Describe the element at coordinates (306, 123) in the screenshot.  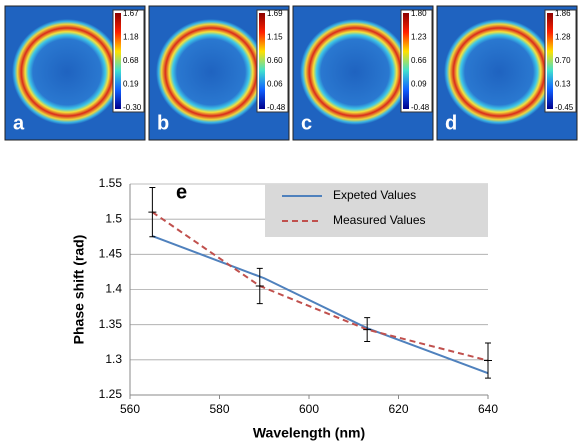
I see `panel-letter: c` at that location.